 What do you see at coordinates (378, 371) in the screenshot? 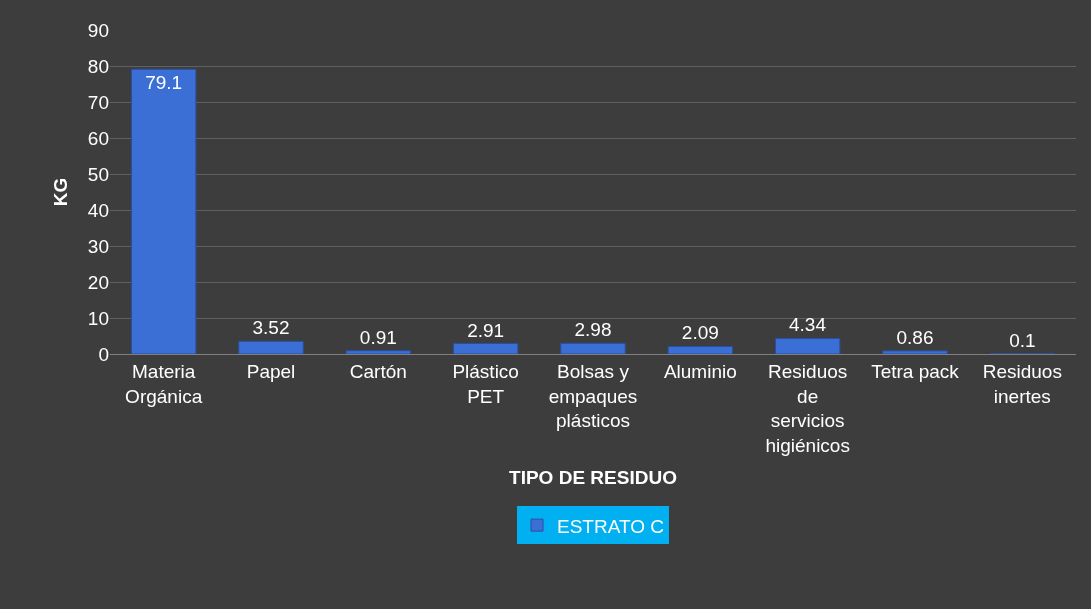
I see `x-tick-label: Cartón` at bounding box center [378, 371].